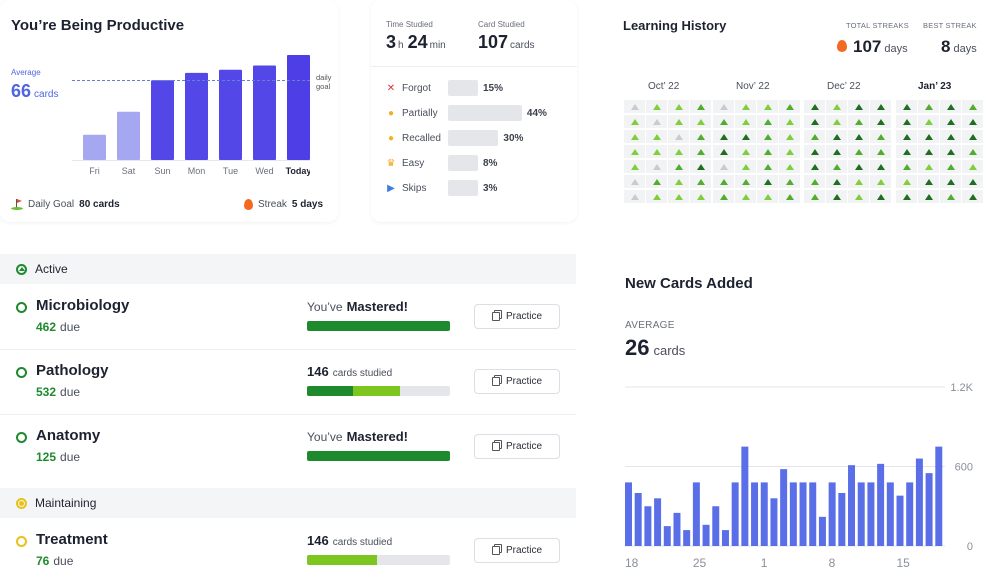  I want to click on deck-row: Anatomy 125 due You’ve Mastered! Practice, so click(288, 446).